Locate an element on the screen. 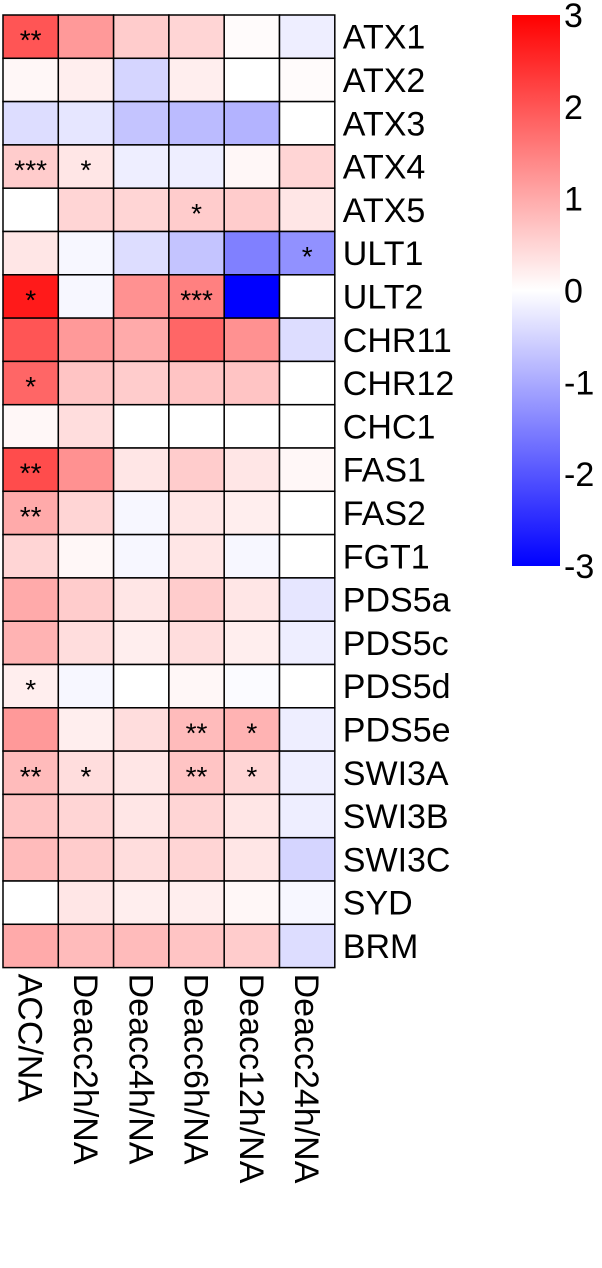 This screenshot has width=602, height=1268. color-scale-bar is located at coordinates (536, 290).